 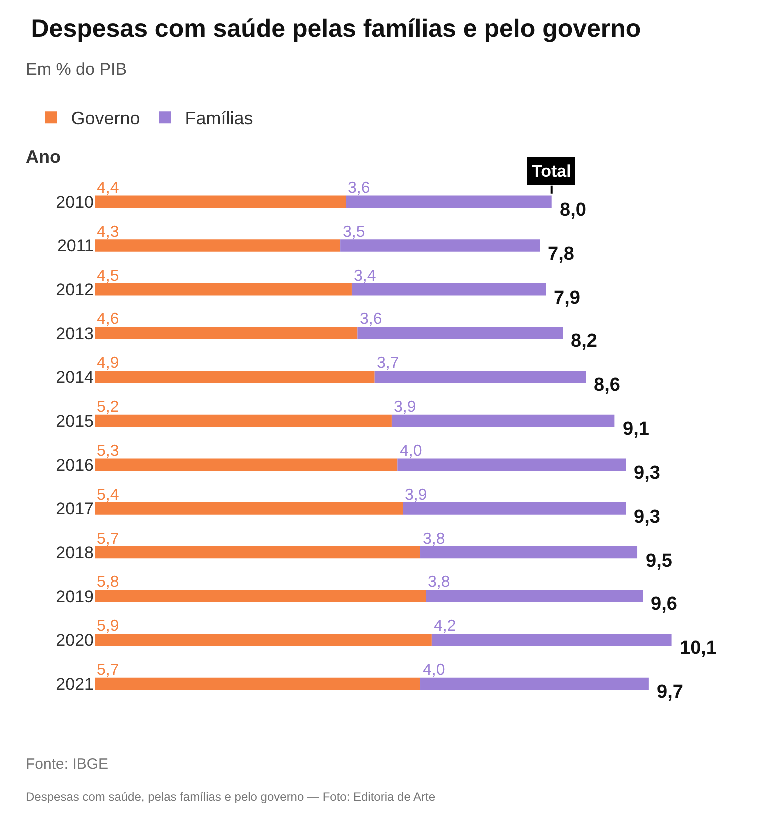 I want to click on data-label: 4,4, so click(x=108, y=188).